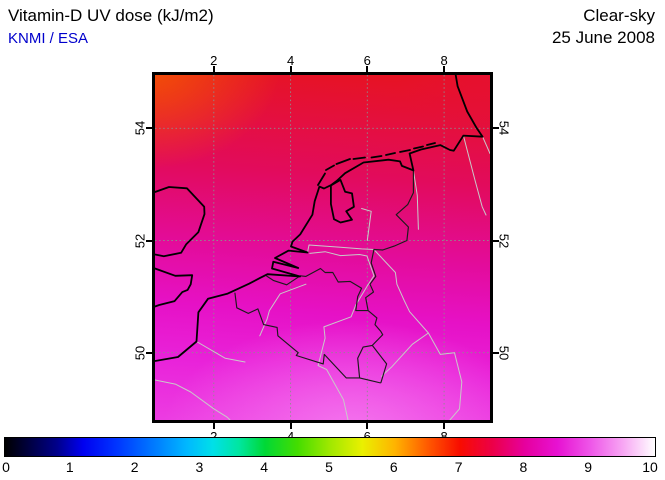  Describe the element at coordinates (376, 164) in the screenshot. I see `wadden-islands` at that location.